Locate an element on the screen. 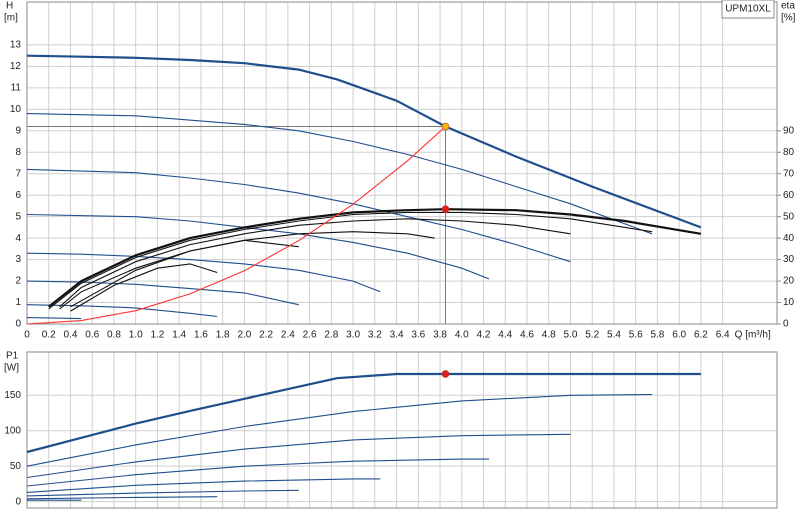 The image size is (800, 520). legend-text: UPM10XL is located at coordinates (748, 9).